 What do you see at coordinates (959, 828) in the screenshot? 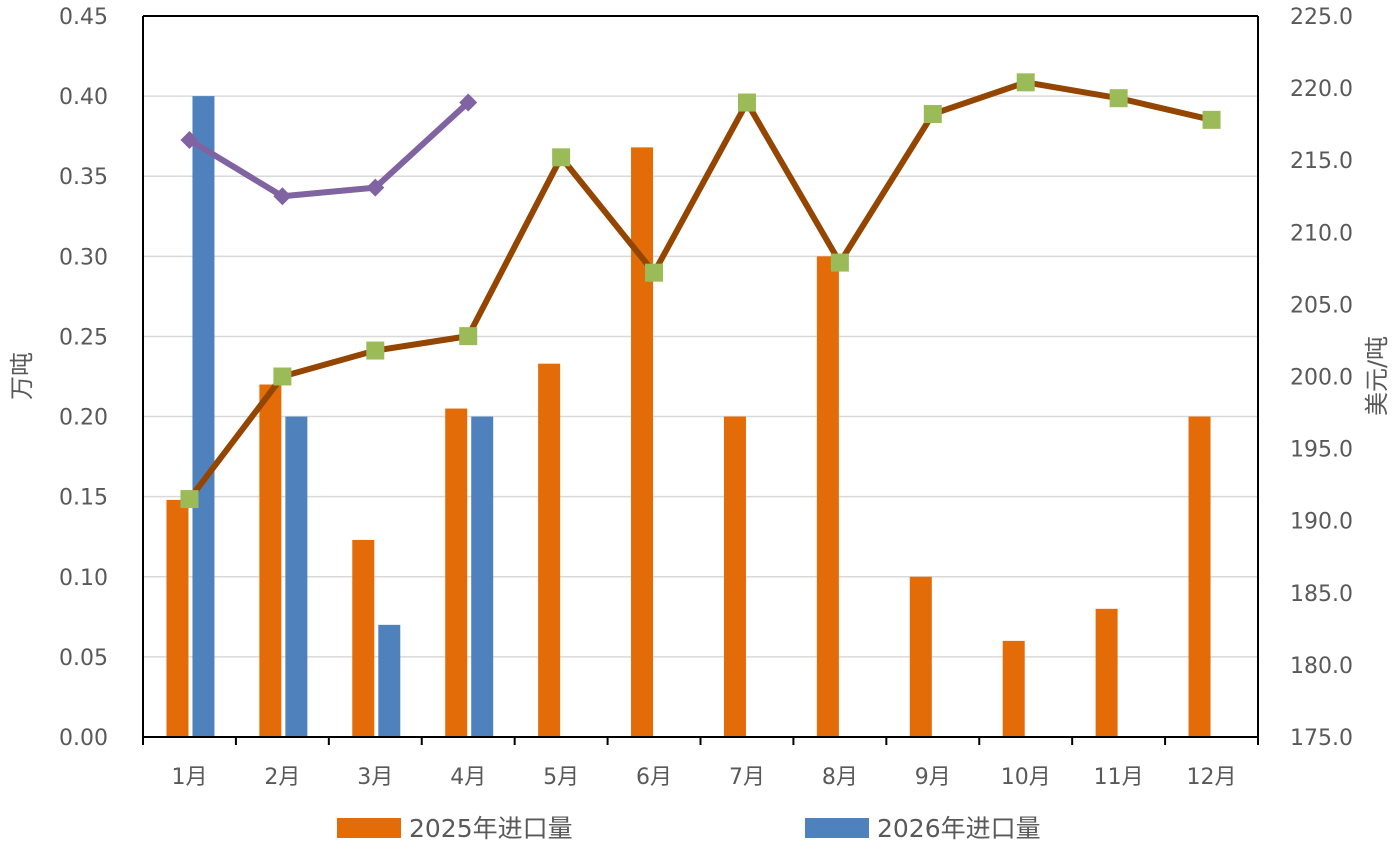
I see `legend-label-2: 2026年进口量` at bounding box center [959, 828].